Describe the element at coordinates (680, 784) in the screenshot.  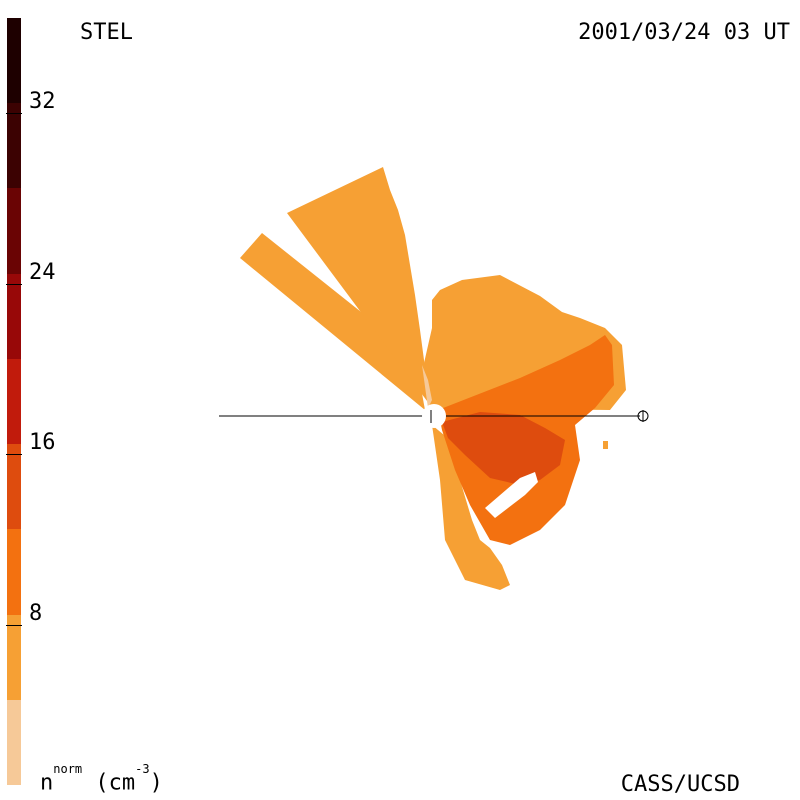
I see `credit-label: CASS/UCSD` at that location.